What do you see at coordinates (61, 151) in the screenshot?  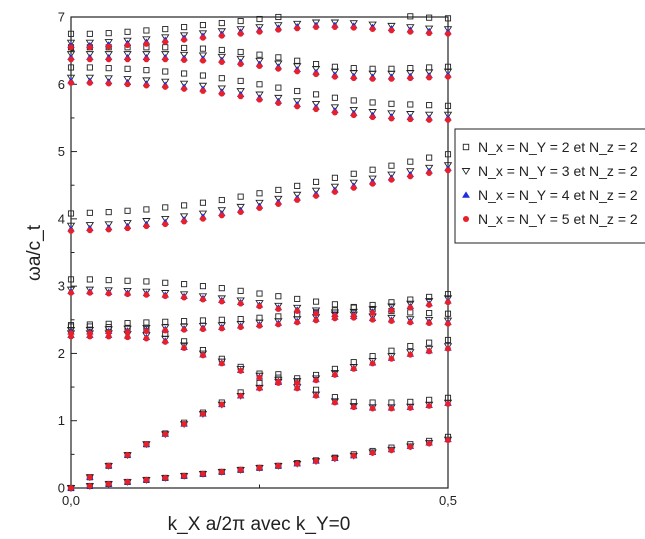 I see `y-tick-label: 5` at bounding box center [61, 151].